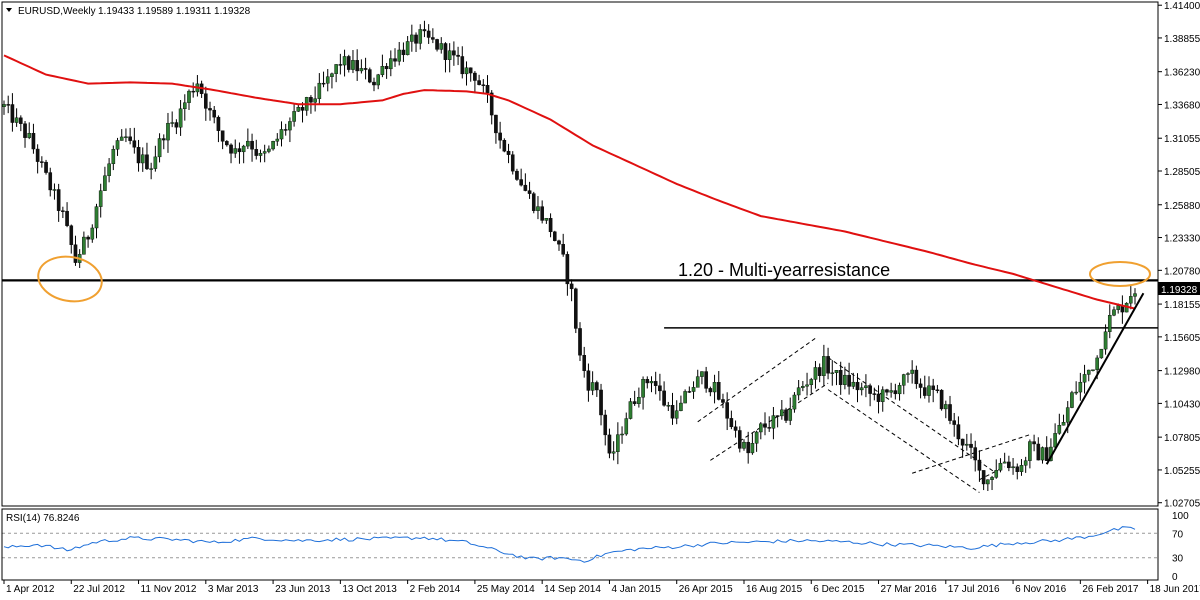  I want to click on y-tick-label: 1.15605, so click(1182, 338).